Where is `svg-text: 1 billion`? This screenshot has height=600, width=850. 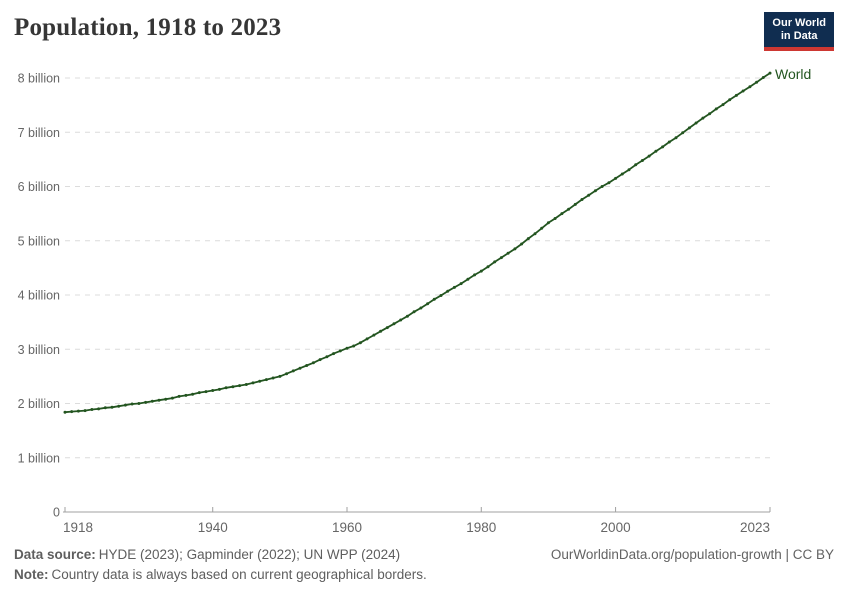
svg-text: 1 billion is located at coordinates (39, 458).